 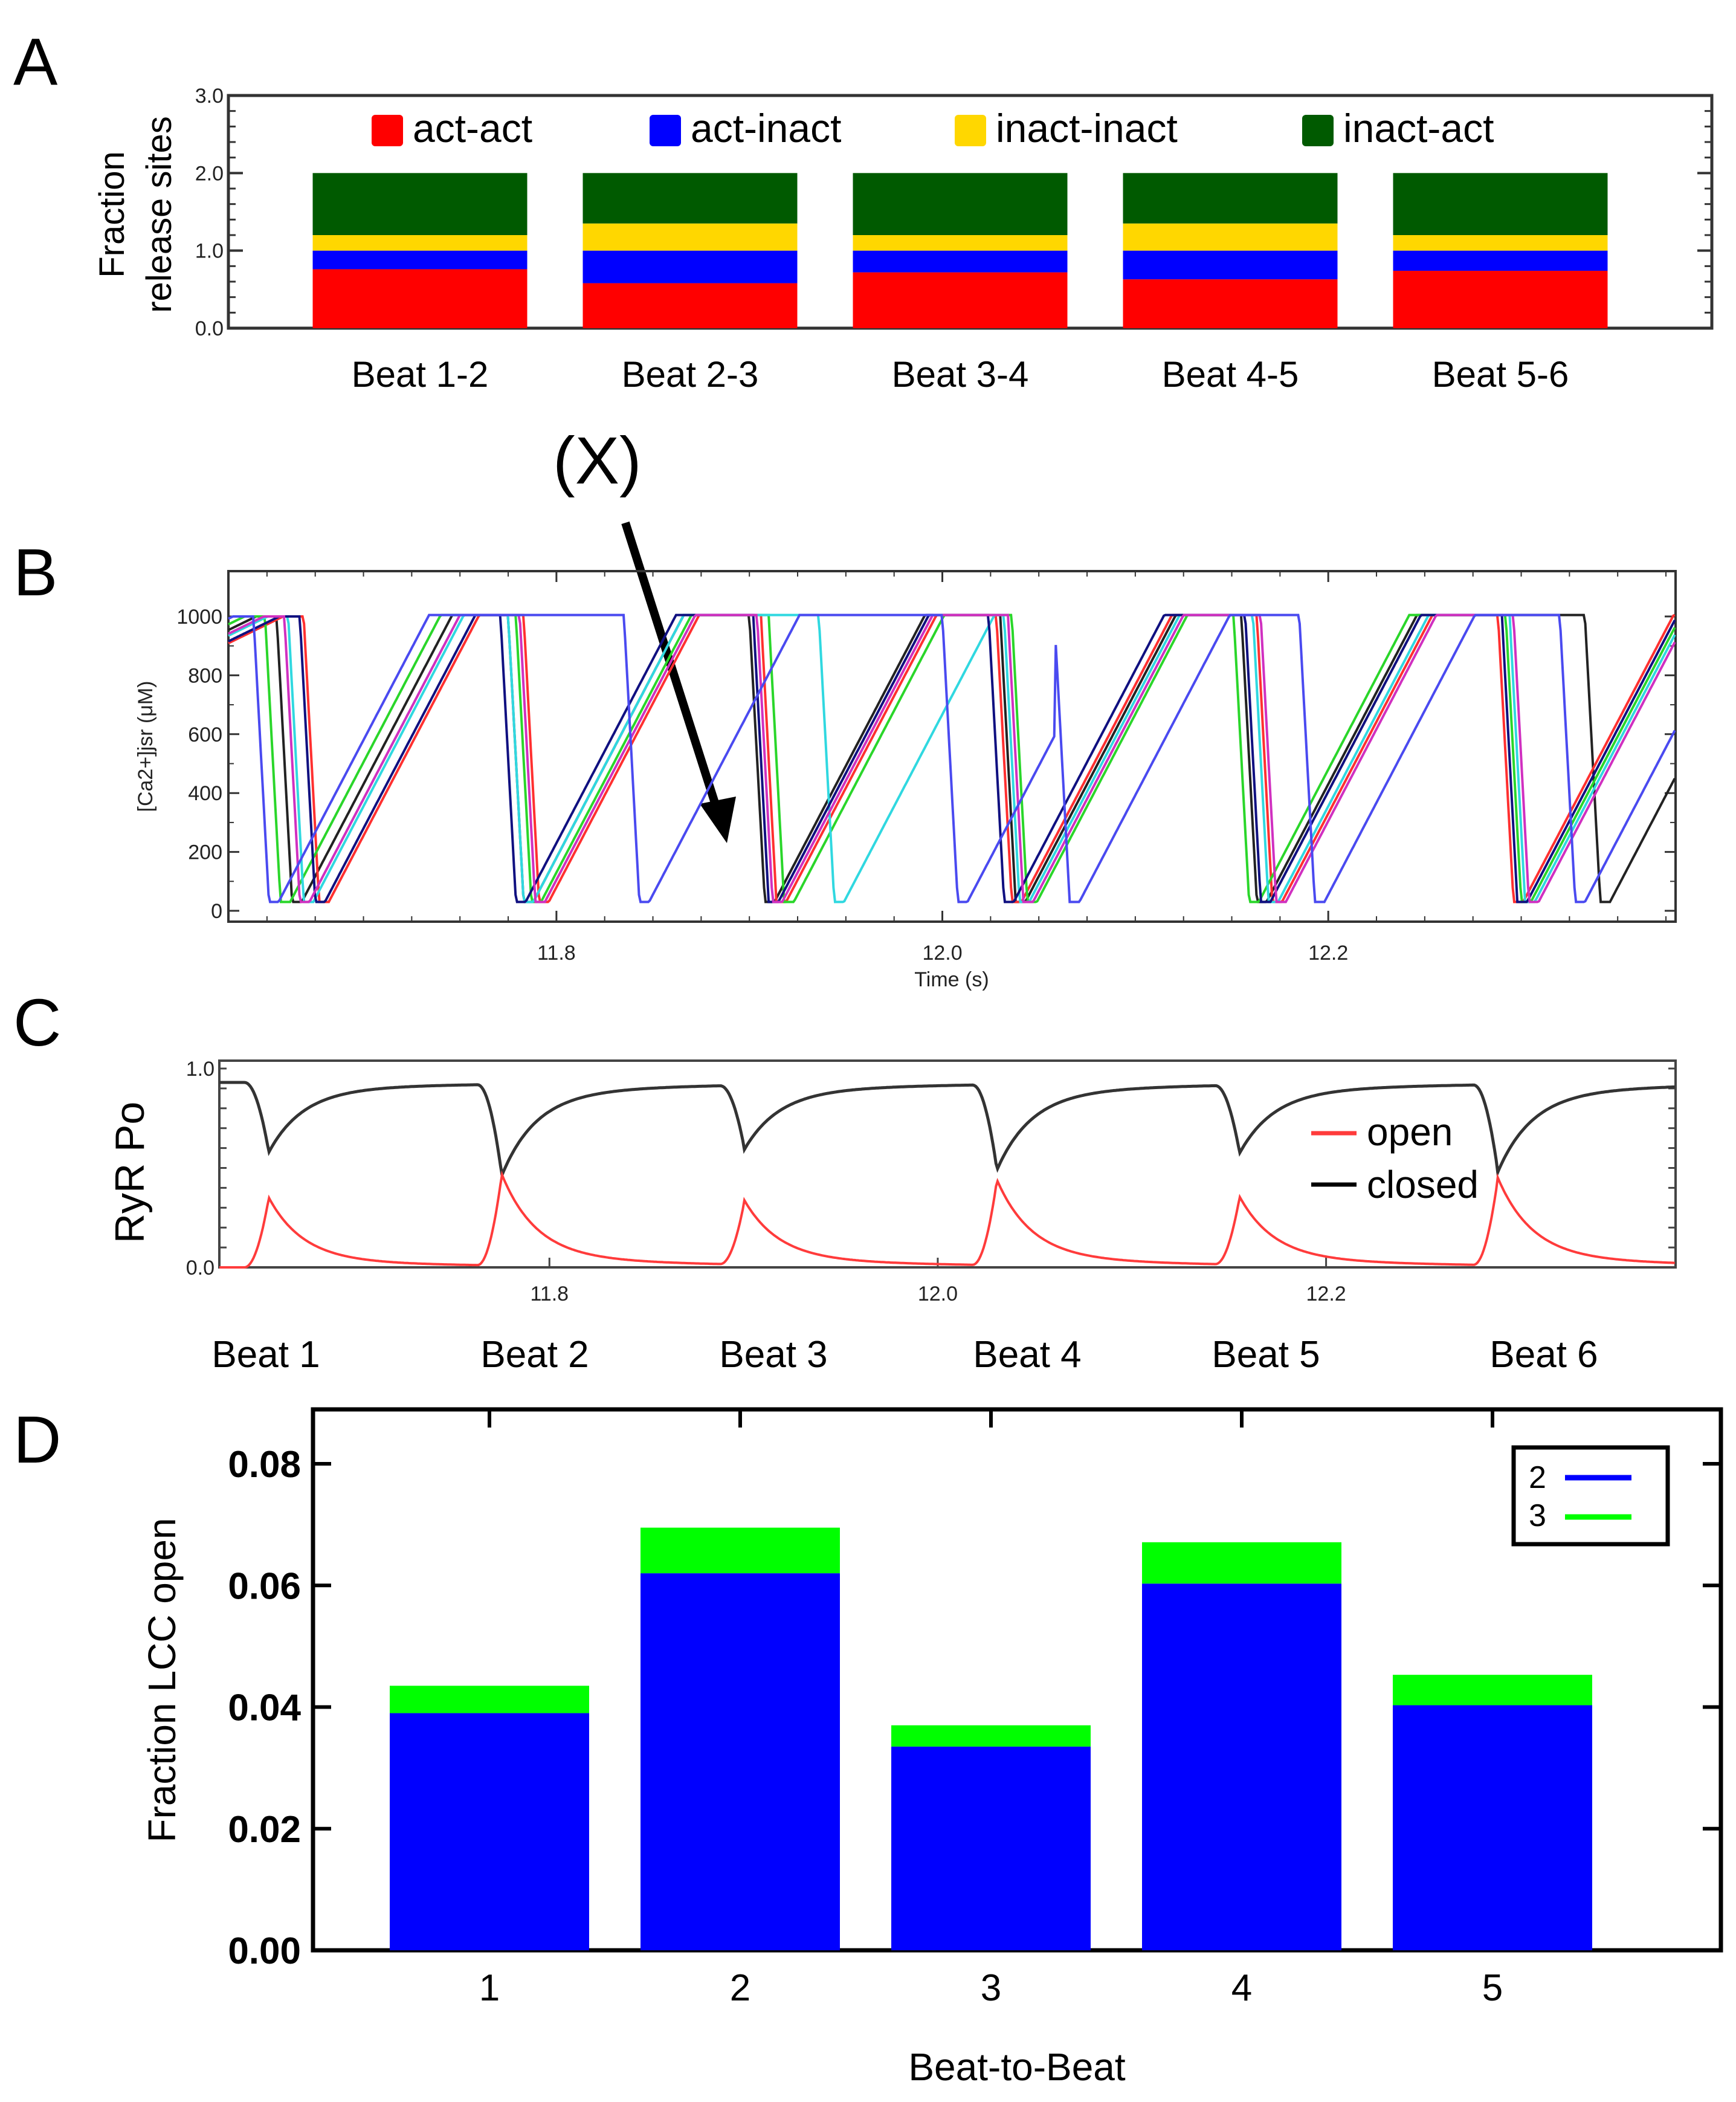 I want to click on b-ytick-label-400: 400, so click(x=205, y=793).